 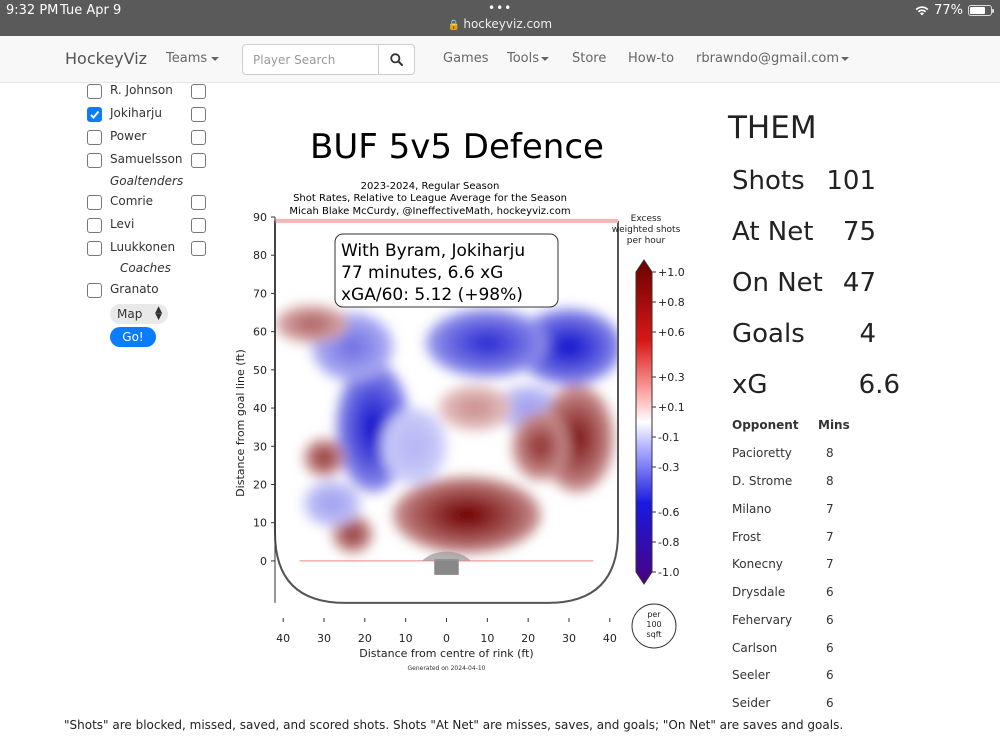 I want to click on nav-account-dropdown: rbrawndo@gmail.com, so click(x=772, y=58).